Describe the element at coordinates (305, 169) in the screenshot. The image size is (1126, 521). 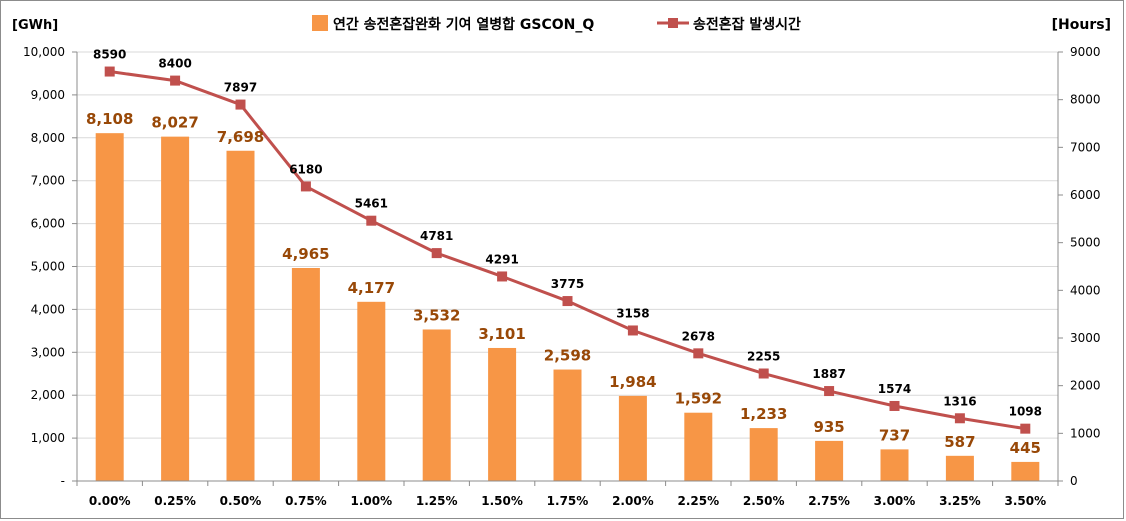
I see `line-value-label: 6180` at that location.